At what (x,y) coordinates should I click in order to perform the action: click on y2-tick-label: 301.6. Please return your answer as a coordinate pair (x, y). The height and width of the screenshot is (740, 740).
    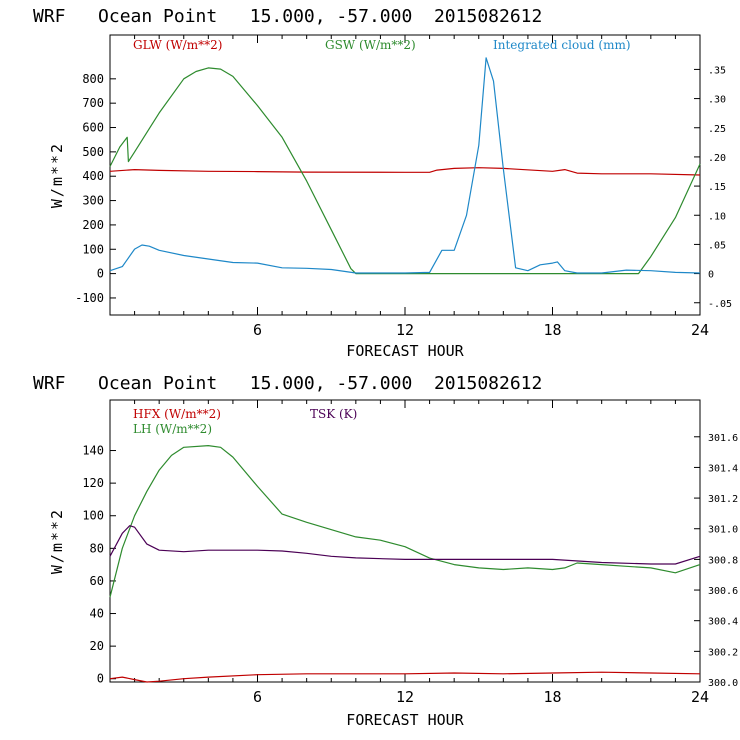
    Looking at the image, I should click on (723, 438).